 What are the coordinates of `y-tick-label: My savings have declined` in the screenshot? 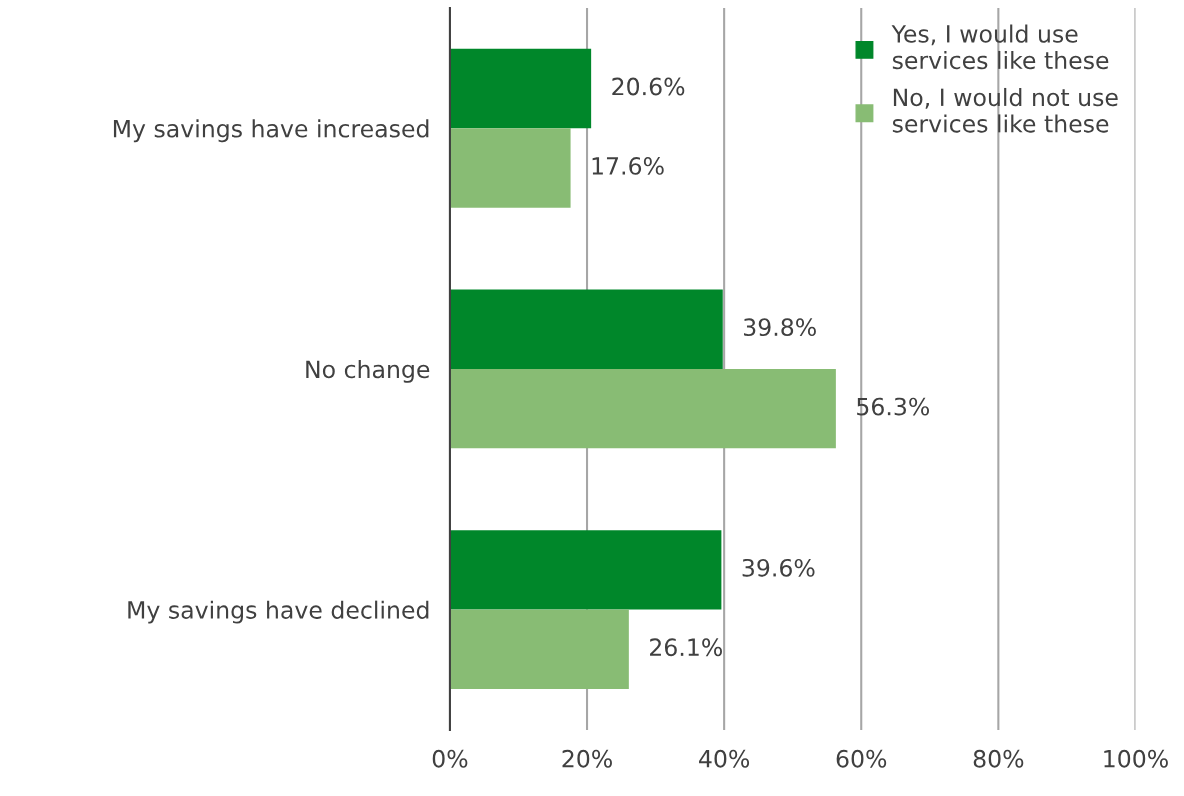 It's located at (278, 612).